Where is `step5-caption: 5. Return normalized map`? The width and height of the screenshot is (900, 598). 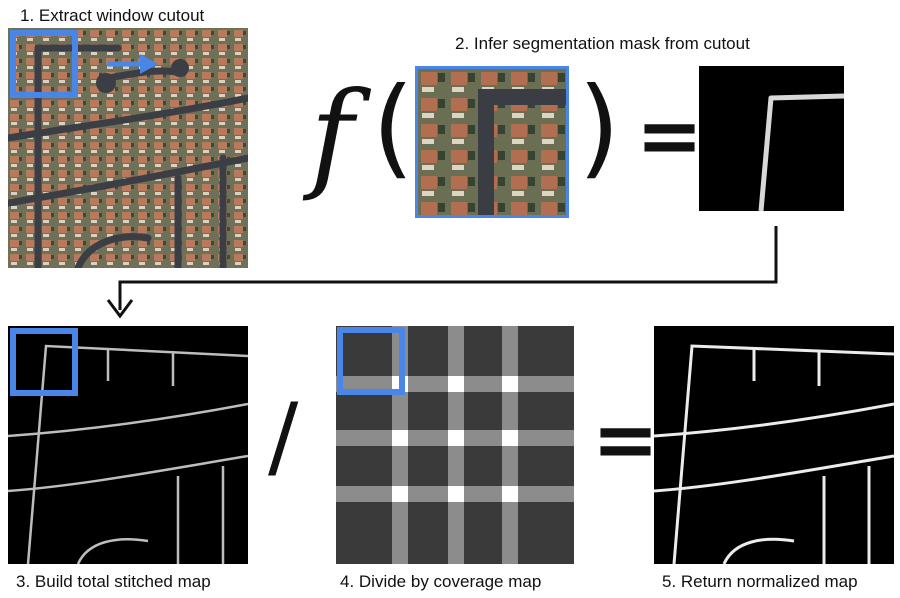 step5-caption: 5. Return normalized map is located at coordinates (760, 581).